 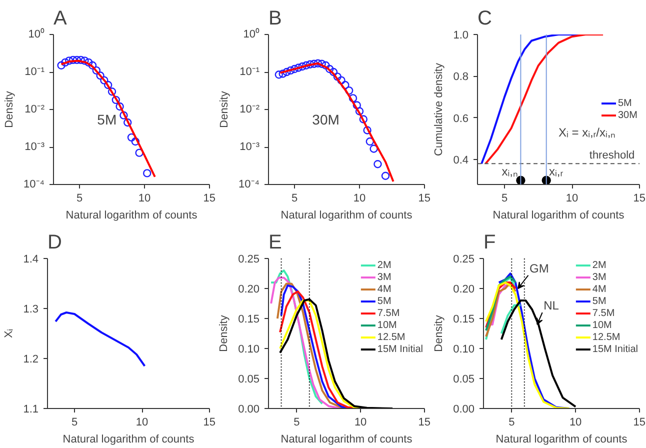 What do you see at coordinates (31, 360) in the screenshot?
I see `y-tick-label: 1.2` at bounding box center [31, 360].